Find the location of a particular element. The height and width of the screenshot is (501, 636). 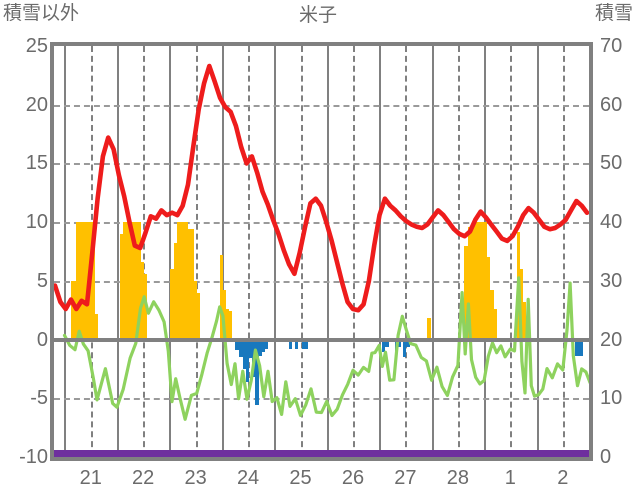

page-title: 米子 is located at coordinates (317, 15).